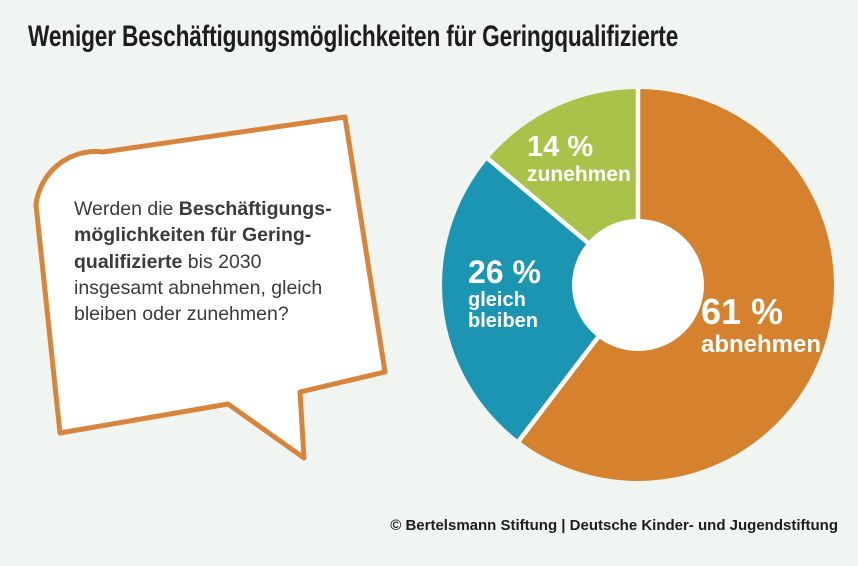 The image size is (858, 566). I want to click on segment-label-gleich-bleiben: 26 % gleich bleiben, so click(504, 293).